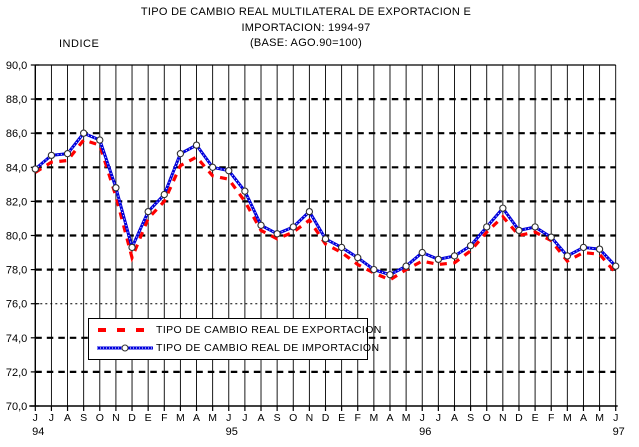 The width and height of the screenshot is (639, 447). What do you see at coordinates (38, 432) in the screenshot?
I see `year-label: 94` at bounding box center [38, 432].